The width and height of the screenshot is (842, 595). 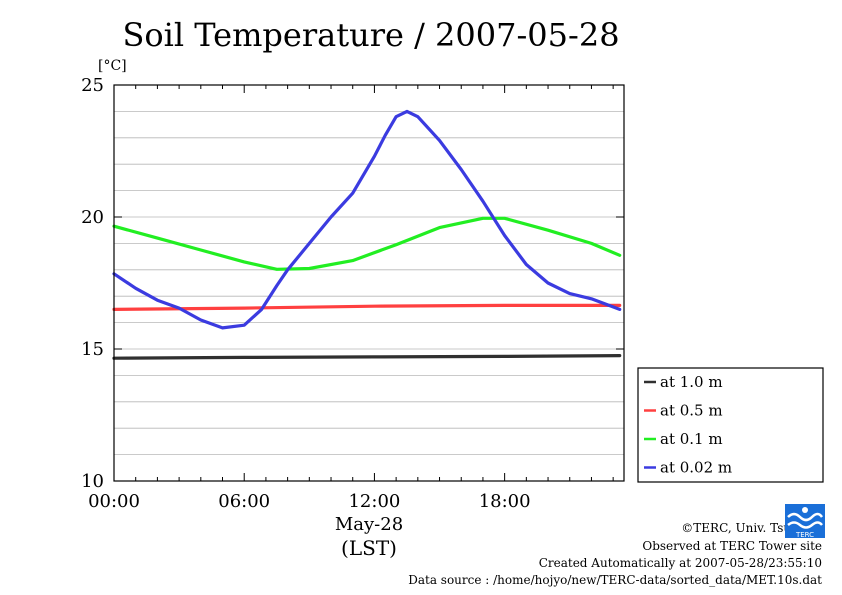 I want to click on y-tick-label: 20, so click(x=92, y=217).